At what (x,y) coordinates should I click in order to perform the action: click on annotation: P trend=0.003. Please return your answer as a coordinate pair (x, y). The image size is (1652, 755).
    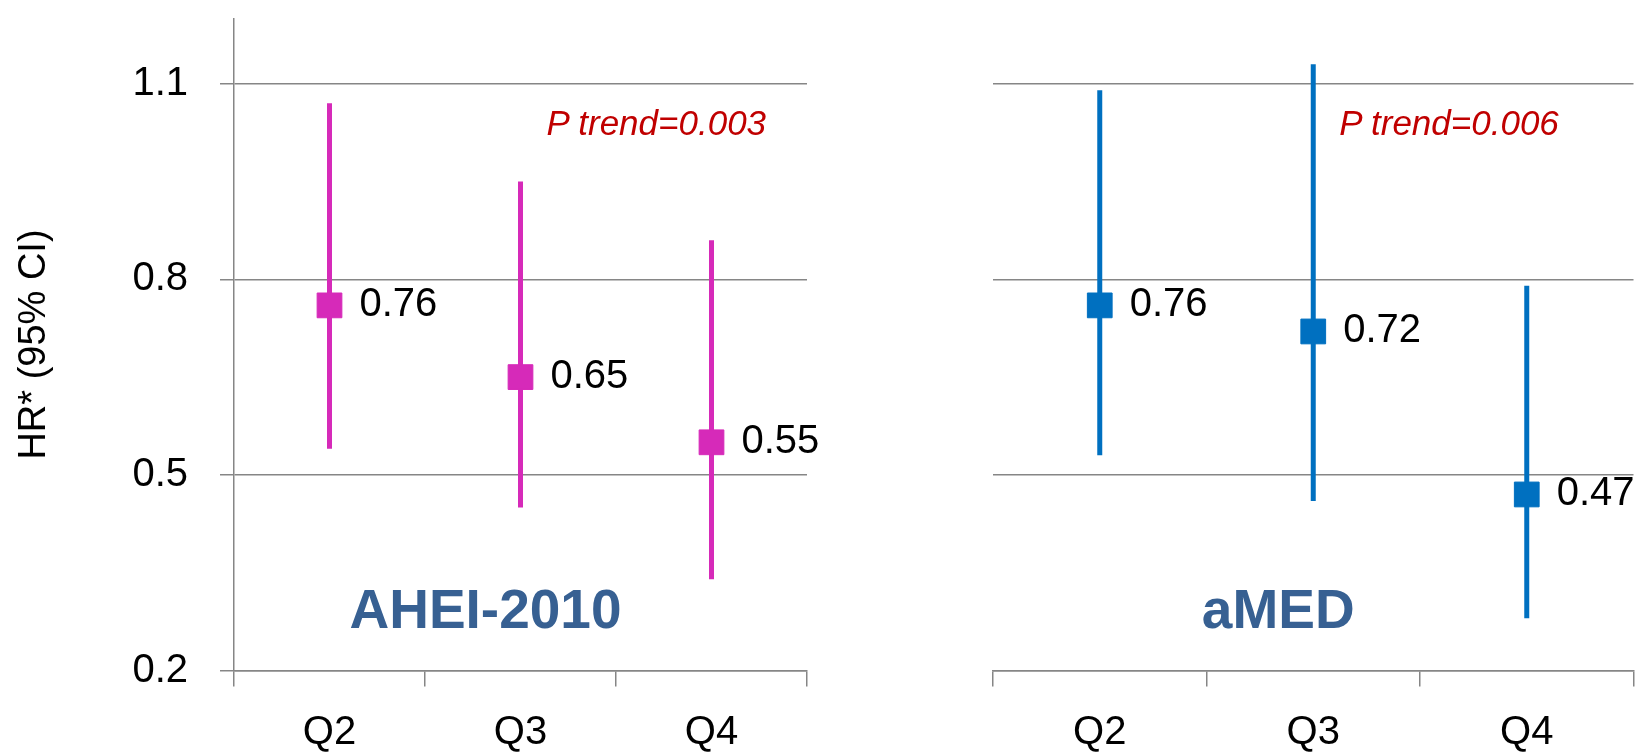
    Looking at the image, I should click on (656, 123).